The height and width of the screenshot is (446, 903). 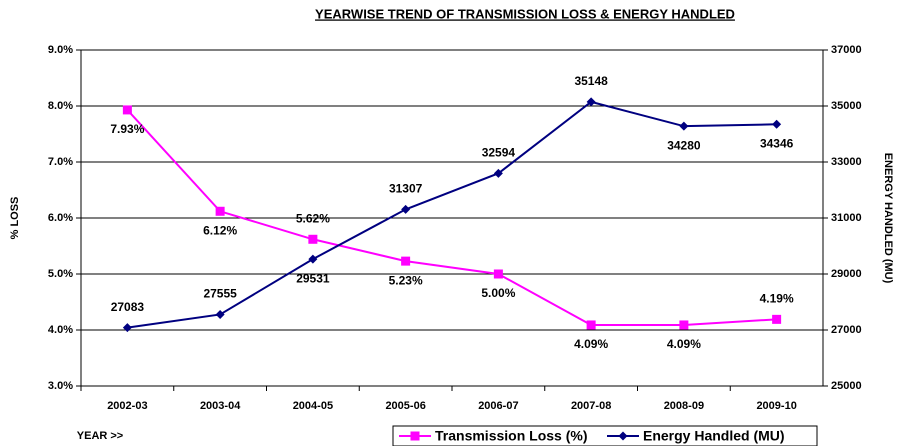 I want to click on y-tick-label: 7.0%, so click(x=60, y=162).